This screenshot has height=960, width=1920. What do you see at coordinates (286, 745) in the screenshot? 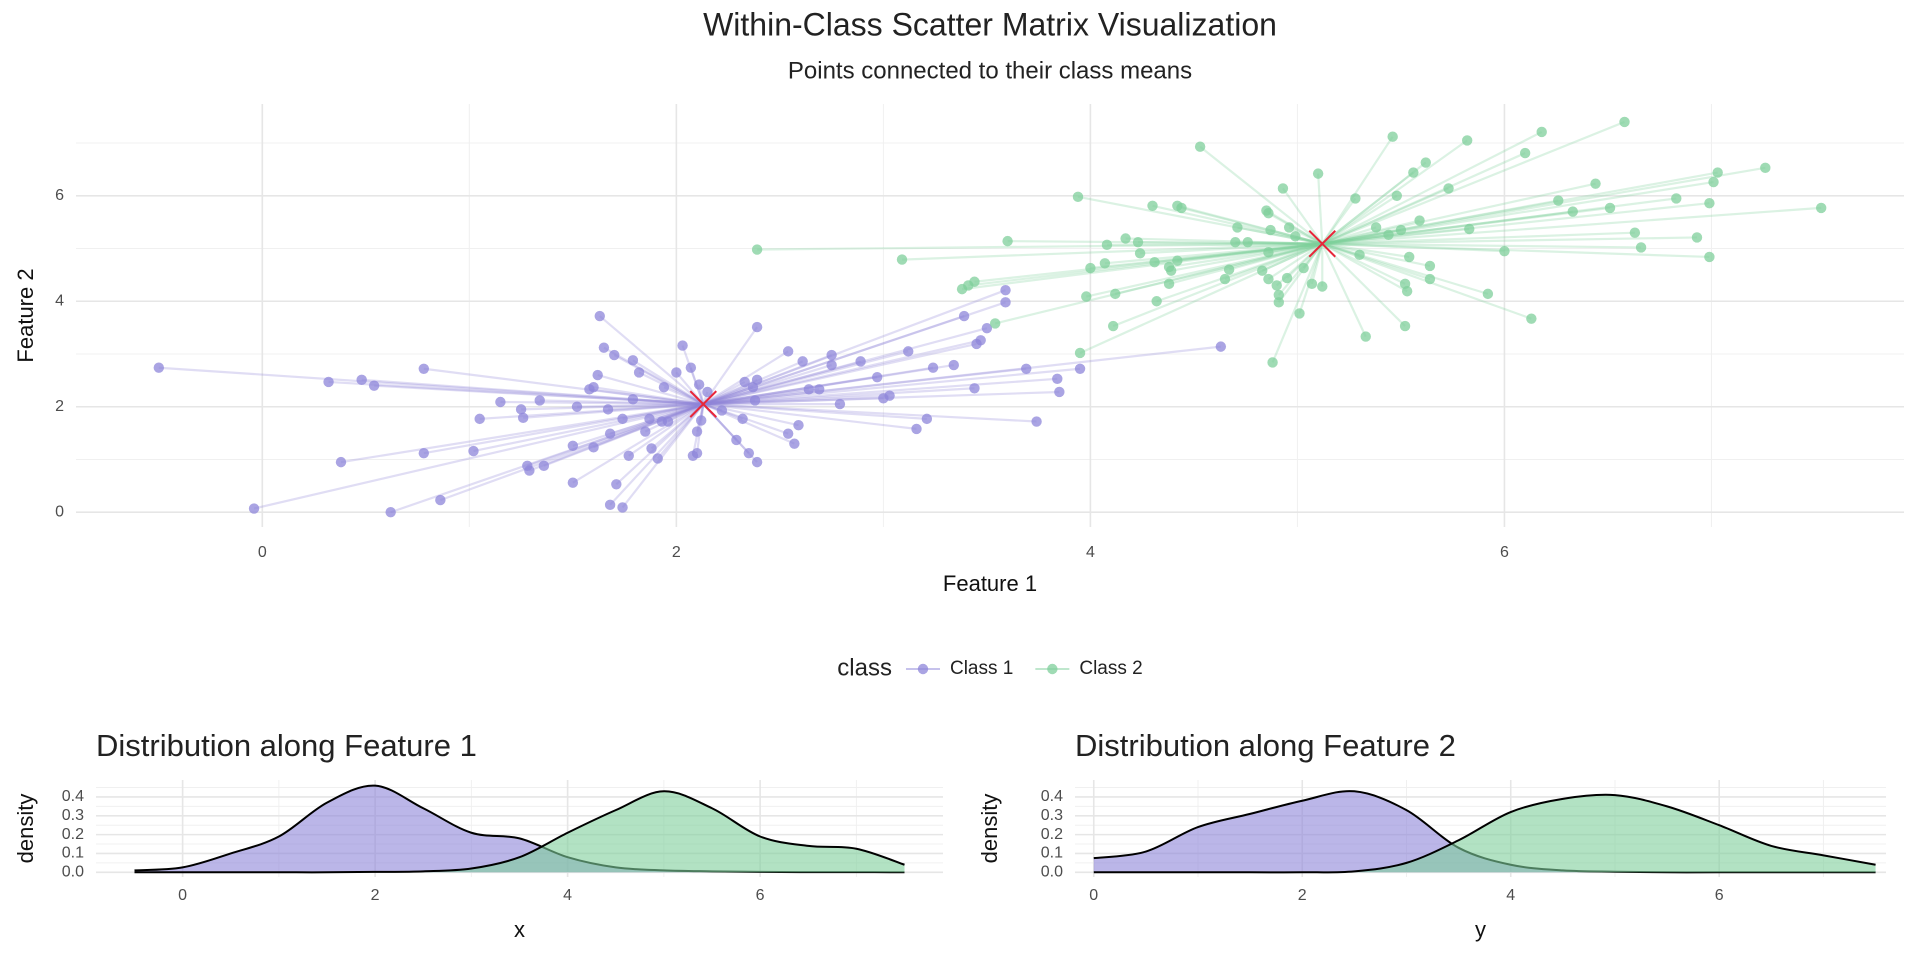
I see `chart-title: Distribution along Feature 1` at bounding box center [286, 745].